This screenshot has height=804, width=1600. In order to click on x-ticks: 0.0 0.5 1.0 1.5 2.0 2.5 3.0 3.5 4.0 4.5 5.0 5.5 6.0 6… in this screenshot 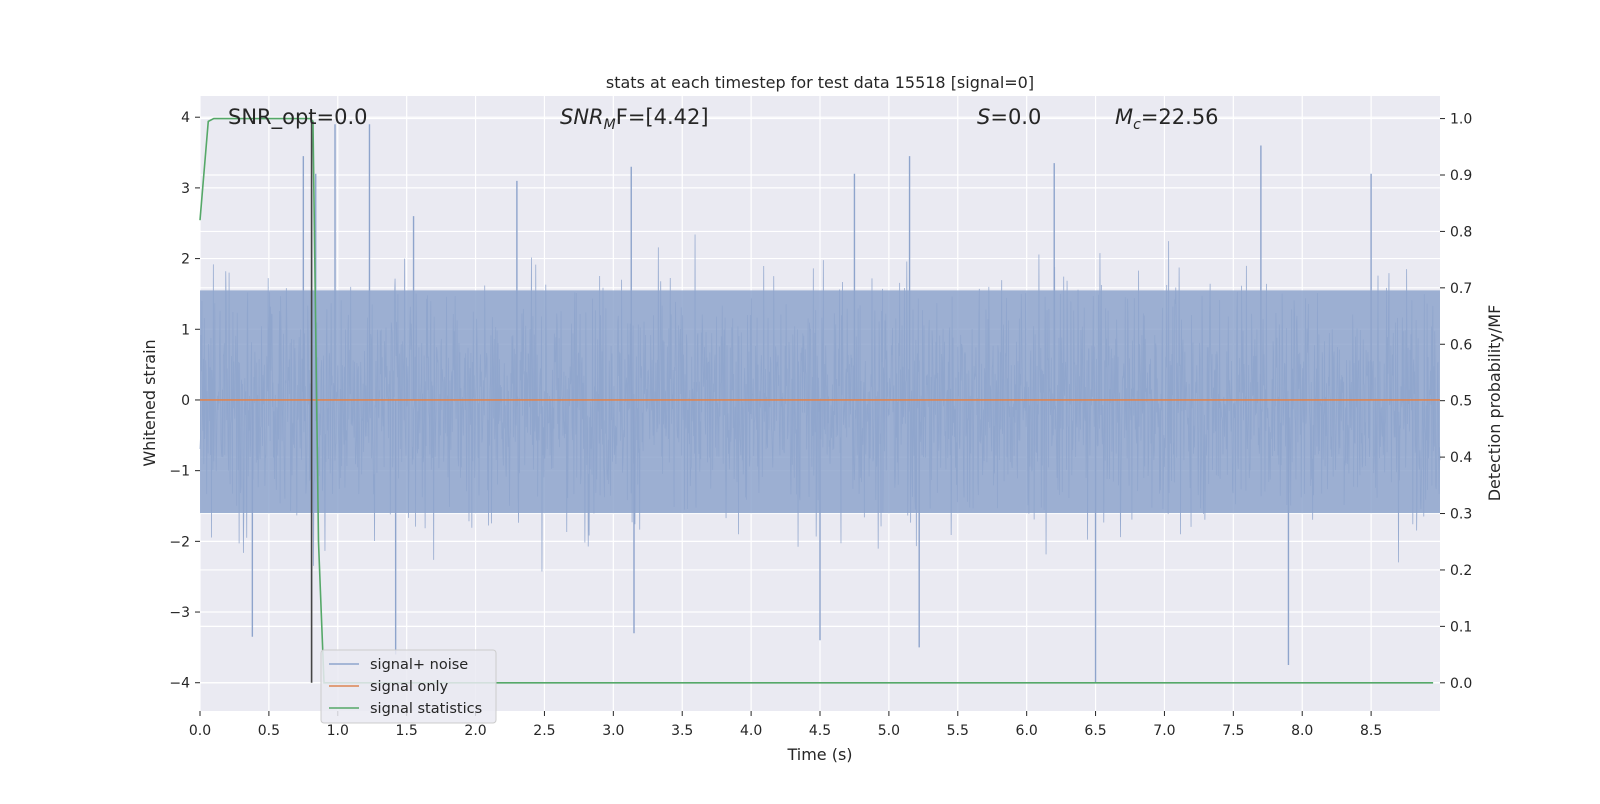, I will do `click(785, 725)`.